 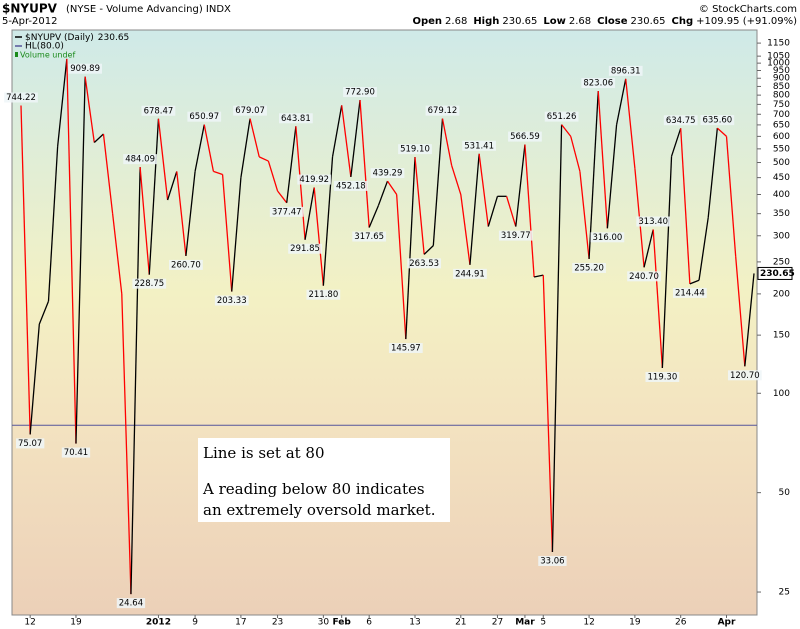 I want to click on value-label: 263.53, so click(x=424, y=264).